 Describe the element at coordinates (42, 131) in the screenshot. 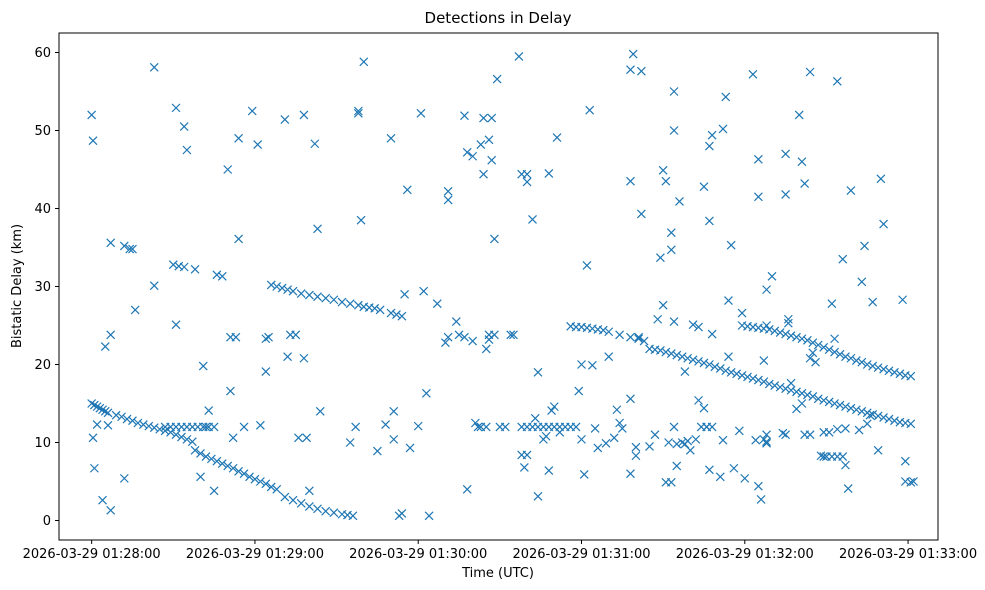

I see `y-tick-label: 50` at that location.